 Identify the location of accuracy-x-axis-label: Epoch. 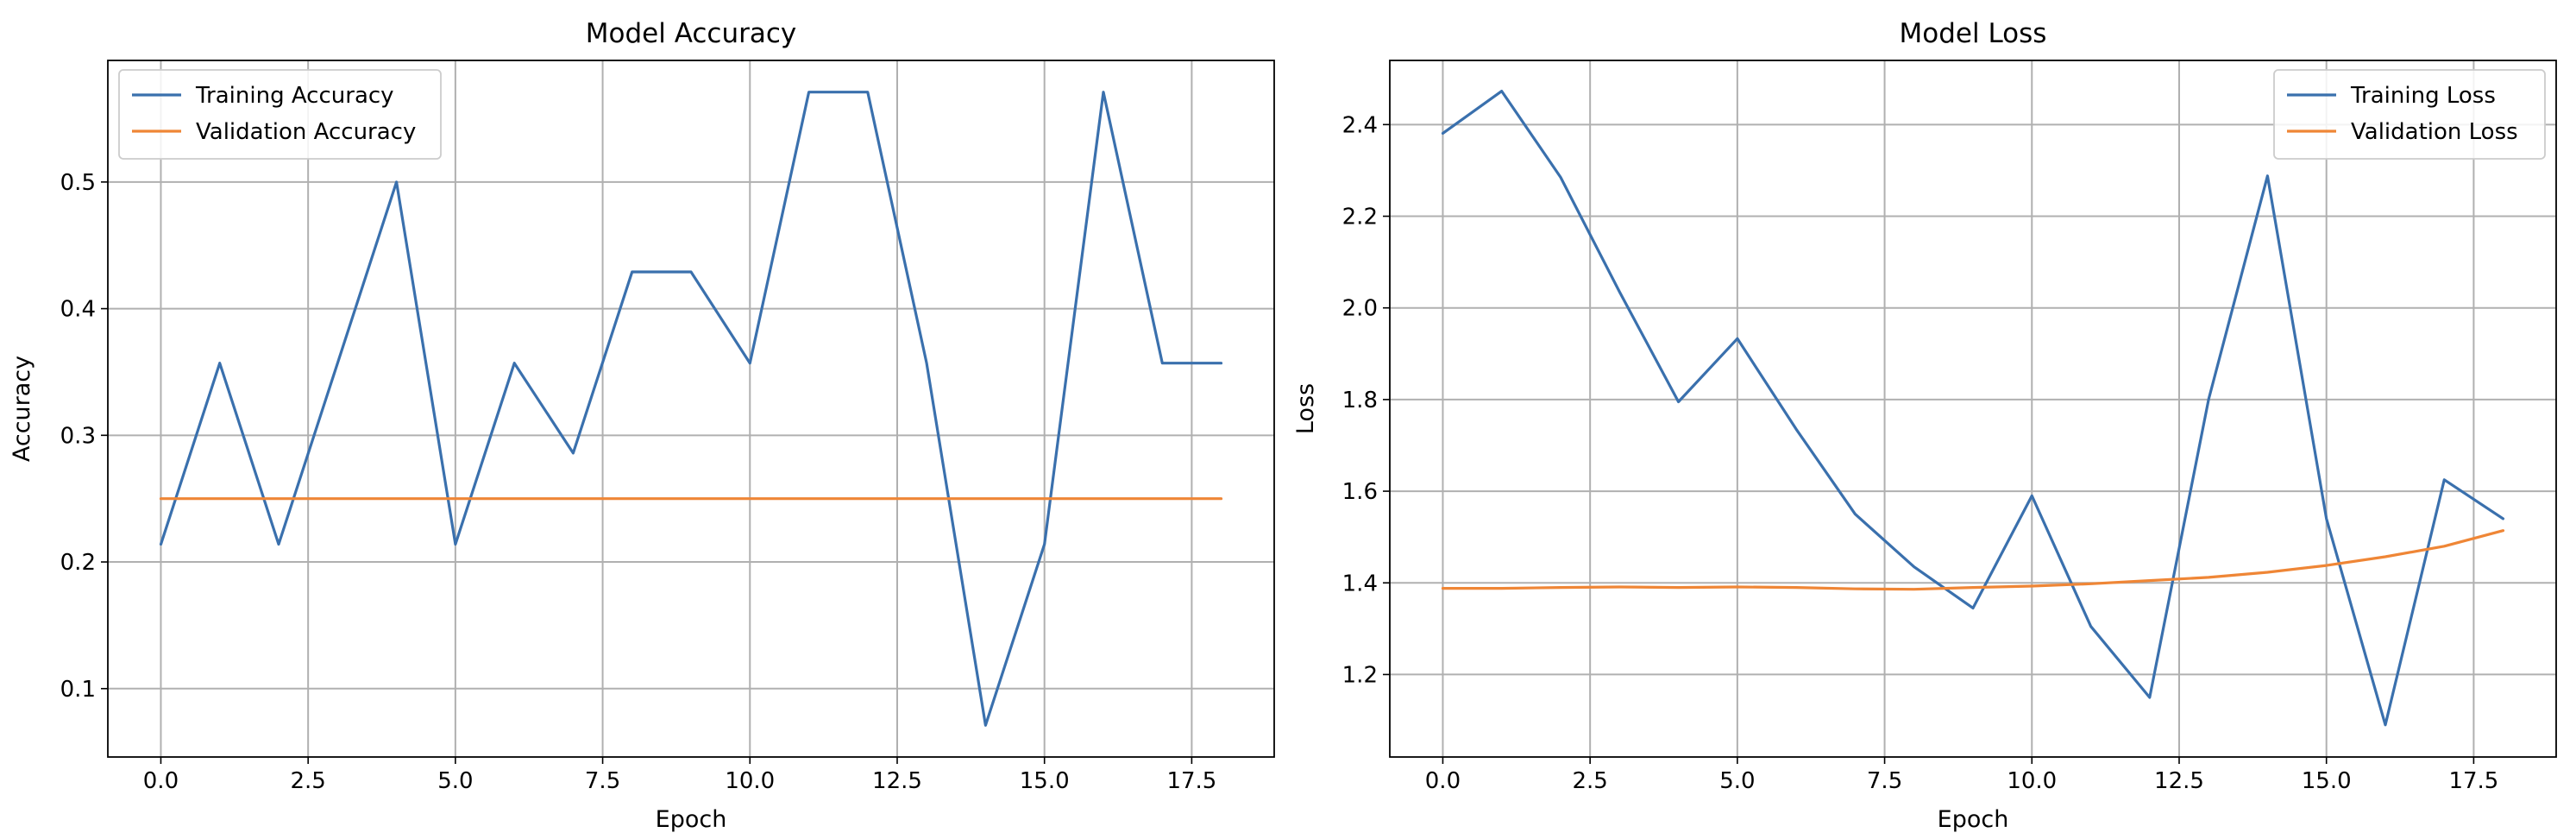
(691, 819).